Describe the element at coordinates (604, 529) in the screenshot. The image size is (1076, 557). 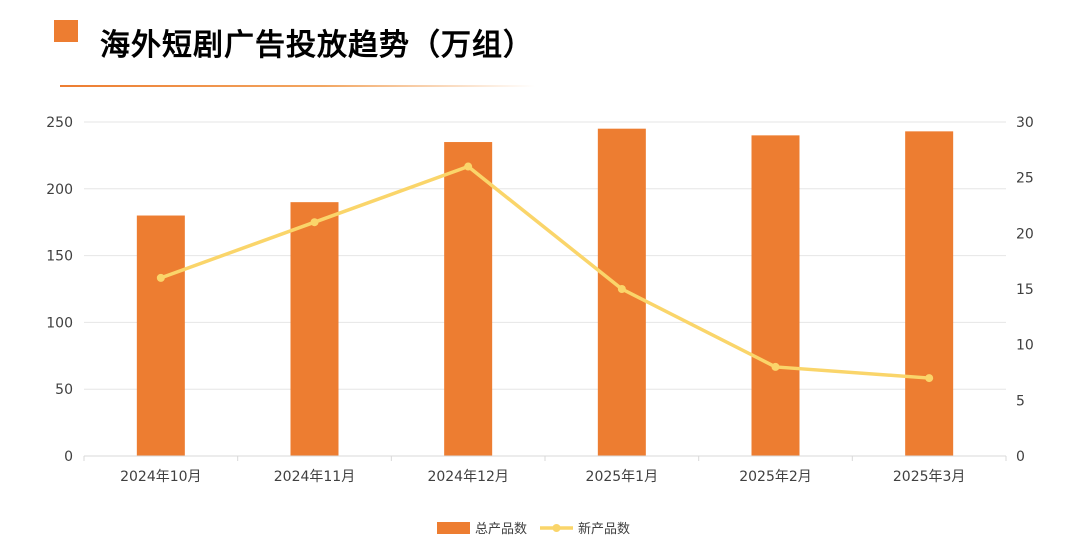
I see `legend-label: 新产品数` at that location.